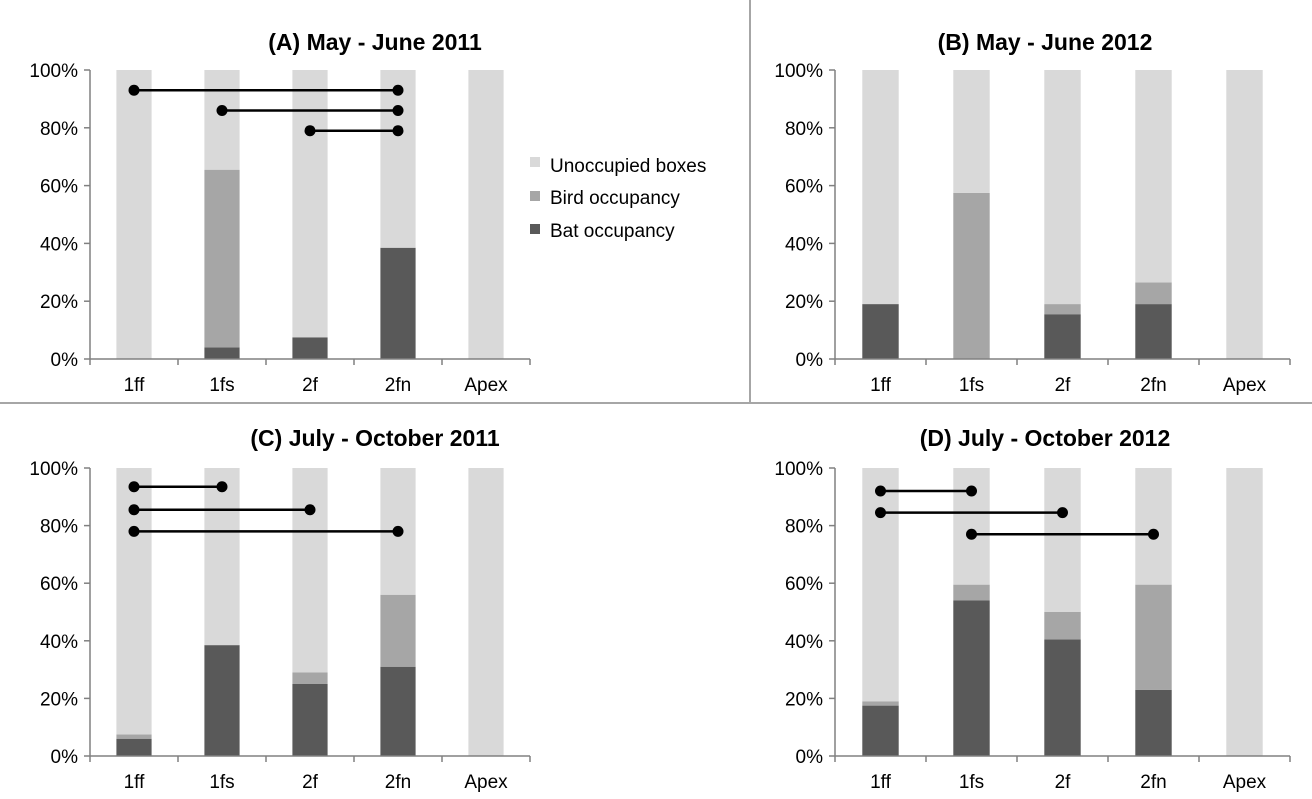 Image resolution: width=1312 pixels, height=799 pixels. Describe the element at coordinates (535, 162) in the screenshot. I see `legend-swatch-unoccupied` at that location.